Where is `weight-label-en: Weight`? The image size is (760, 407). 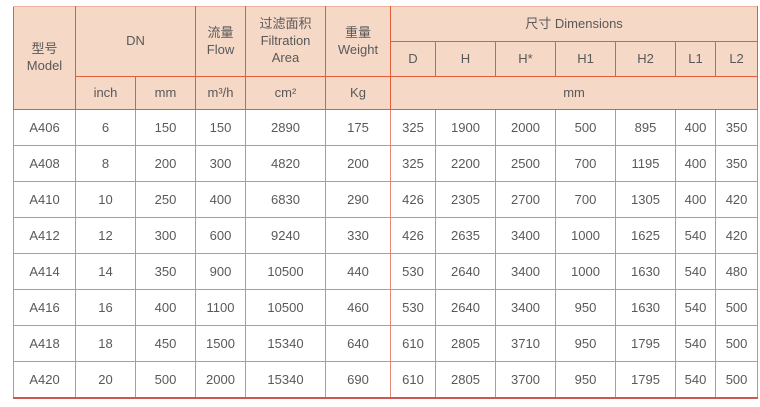
weight-label-en: Weight is located at coordinates (358, 49).